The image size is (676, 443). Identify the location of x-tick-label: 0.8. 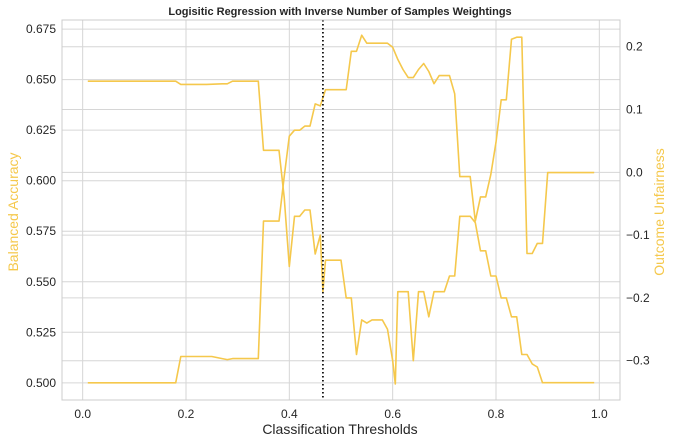
(496, 414).